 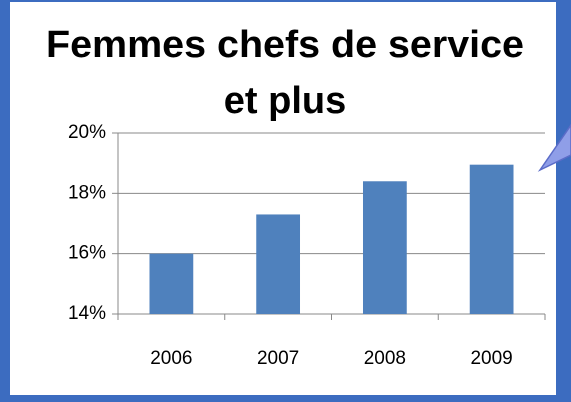 I want to click on x-tick-label: 2009, so click(x=491, y=358).